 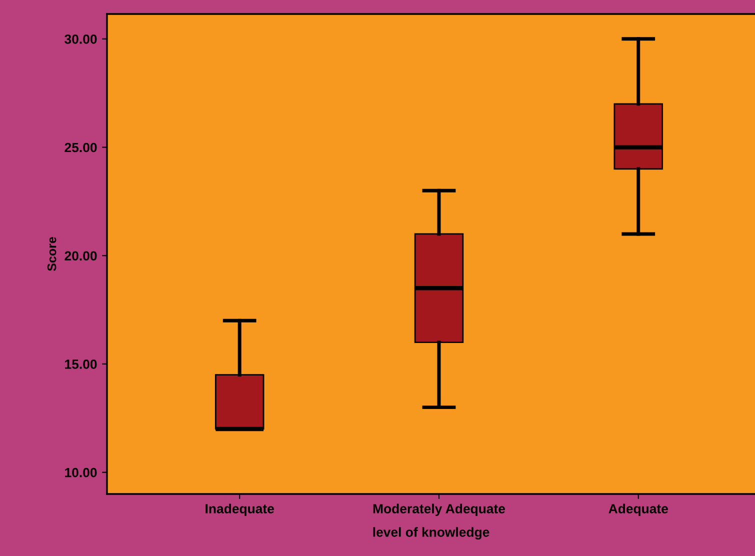 I want to click on y-tick-label: 20.00, so click(x=80, y=256).